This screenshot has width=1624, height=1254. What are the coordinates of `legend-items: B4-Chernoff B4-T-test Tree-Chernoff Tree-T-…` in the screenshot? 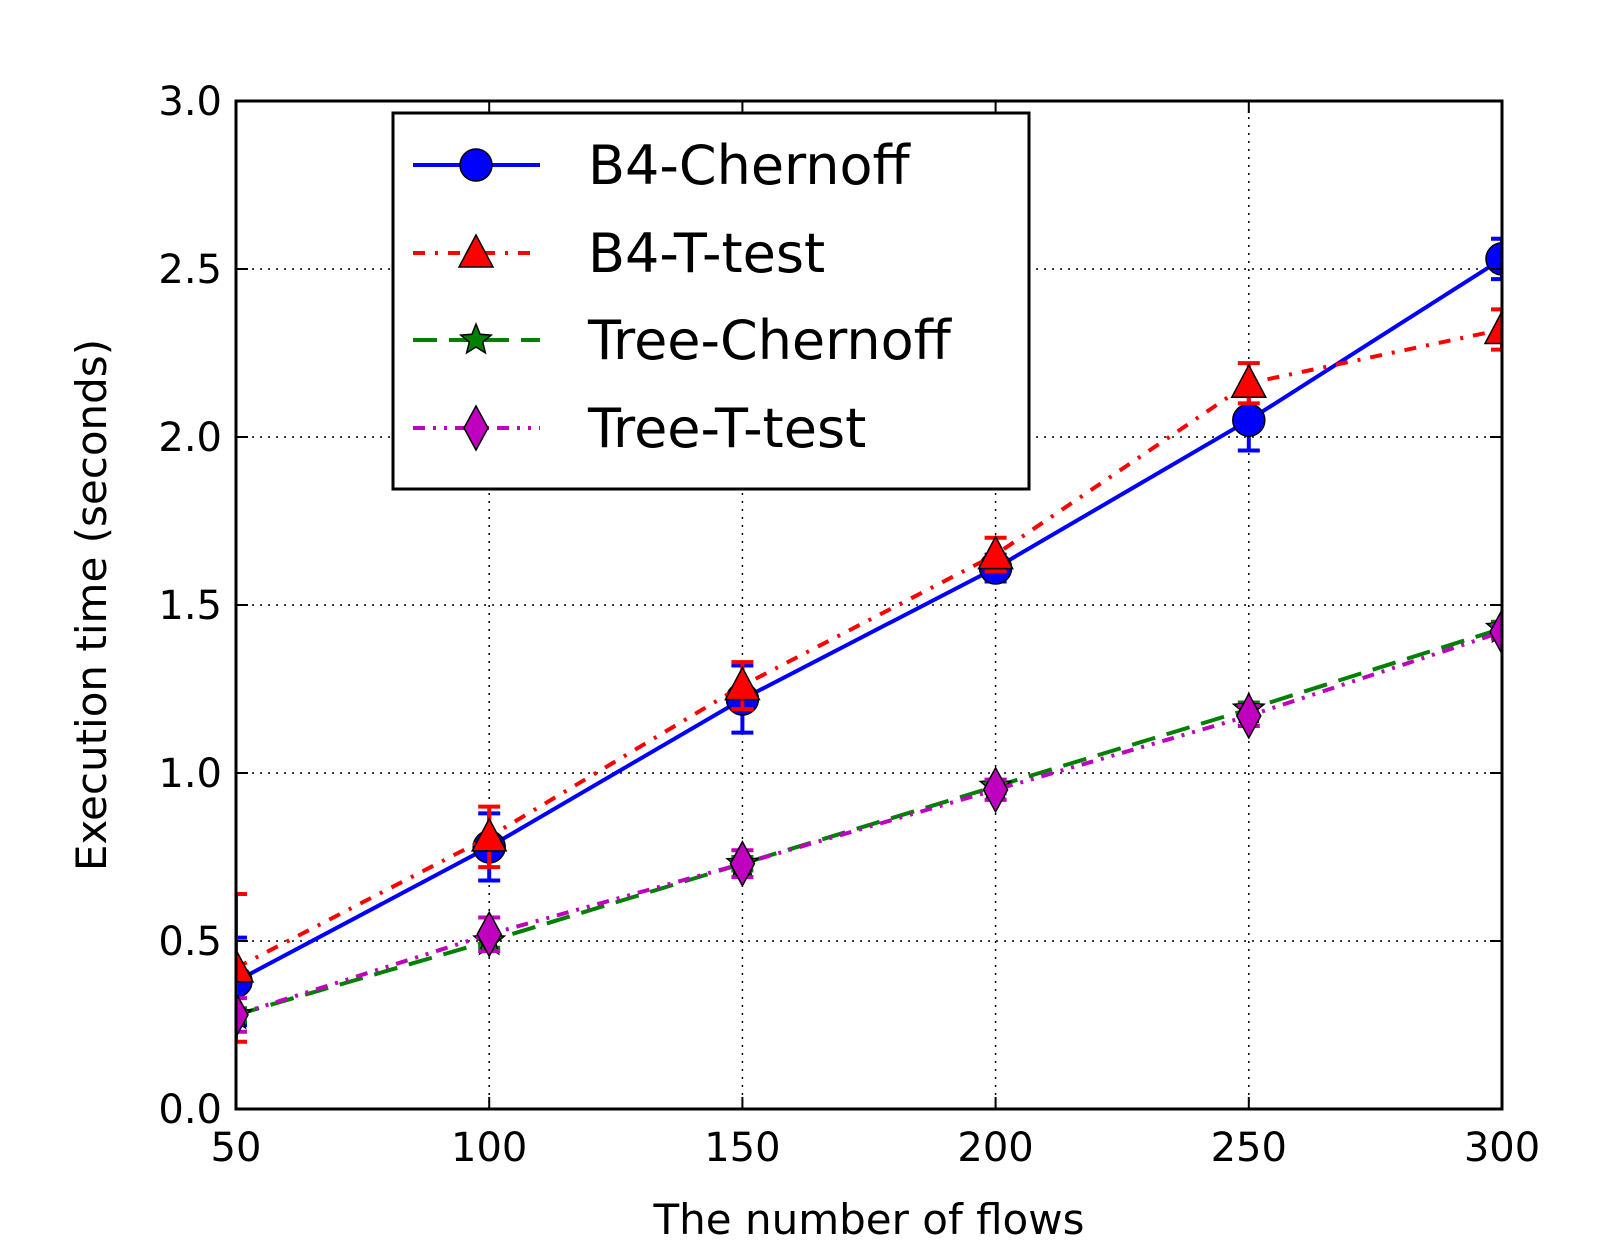 It's located at (683, 297).